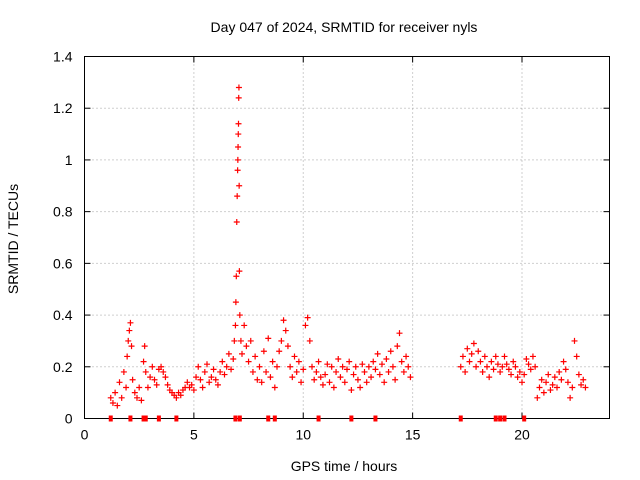 The height and width of the screenshot is (480, 640). Describe the element at coordinates (63, 108) in the screenshot. I see `y-tick-label: 1.2` at that location.